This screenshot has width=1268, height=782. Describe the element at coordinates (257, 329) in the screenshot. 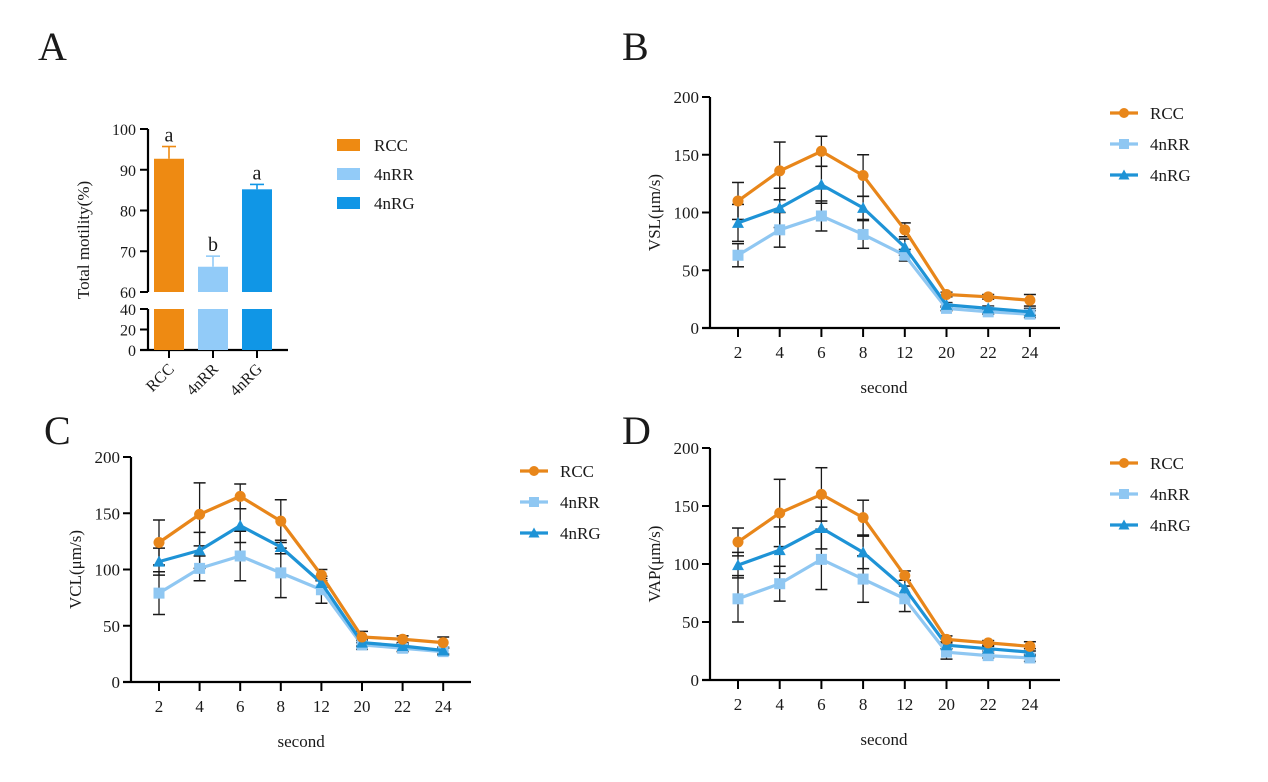

I see `bar-lower-4nRG` at that location.